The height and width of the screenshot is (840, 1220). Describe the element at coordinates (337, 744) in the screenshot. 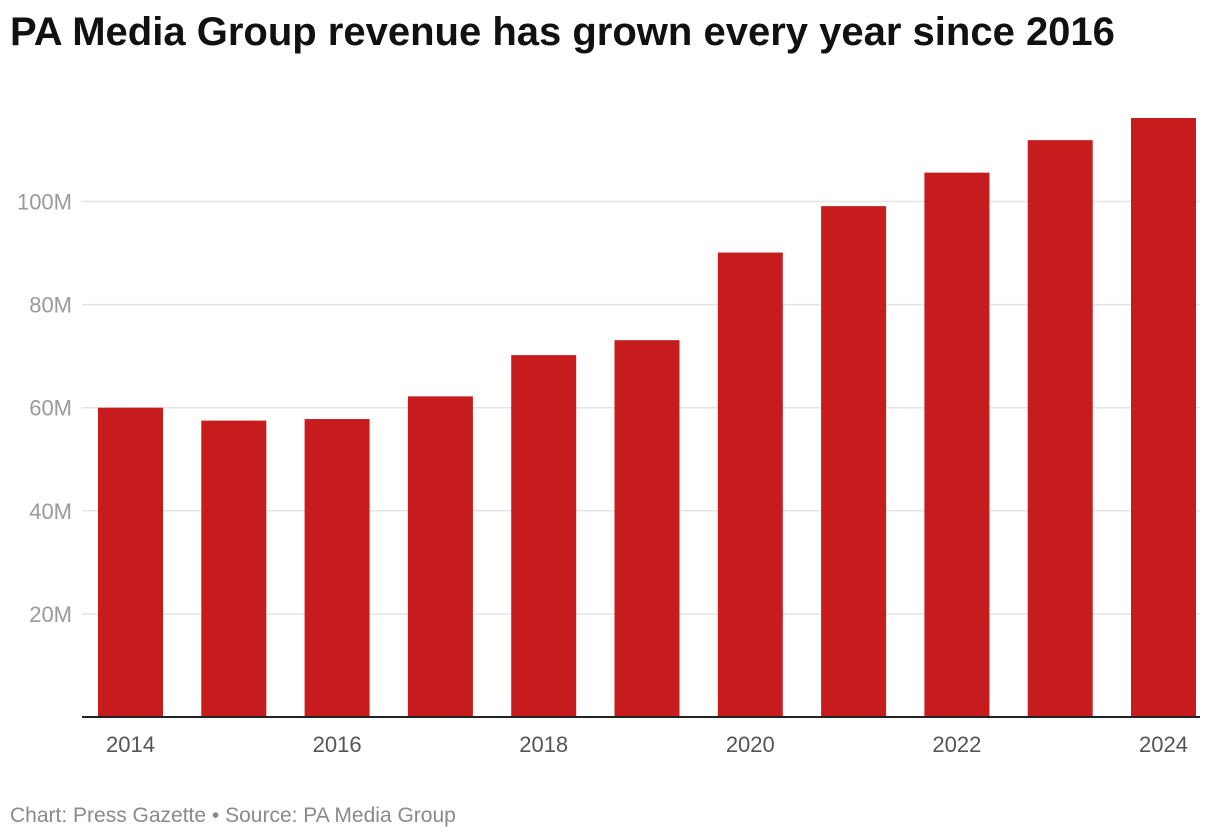

I see `x-tick-label: 2016` at that location.